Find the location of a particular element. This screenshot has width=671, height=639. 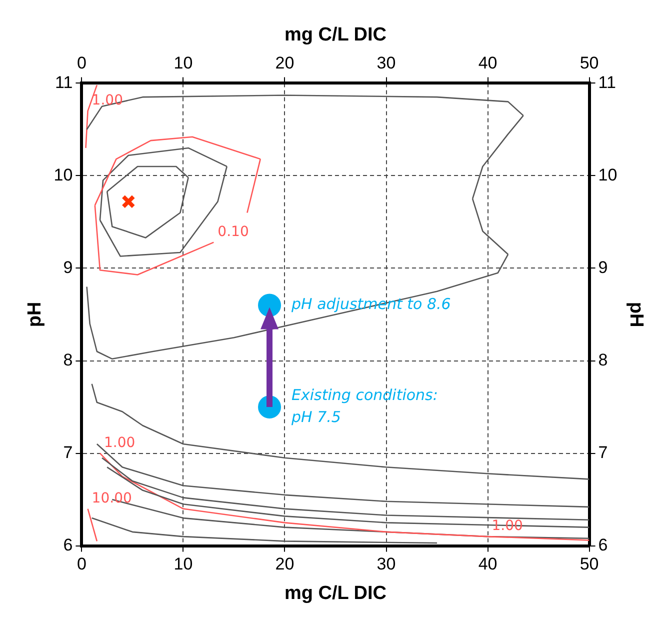

x2-axis-title: mg C/L DIC is located at coordinates (335, 35).